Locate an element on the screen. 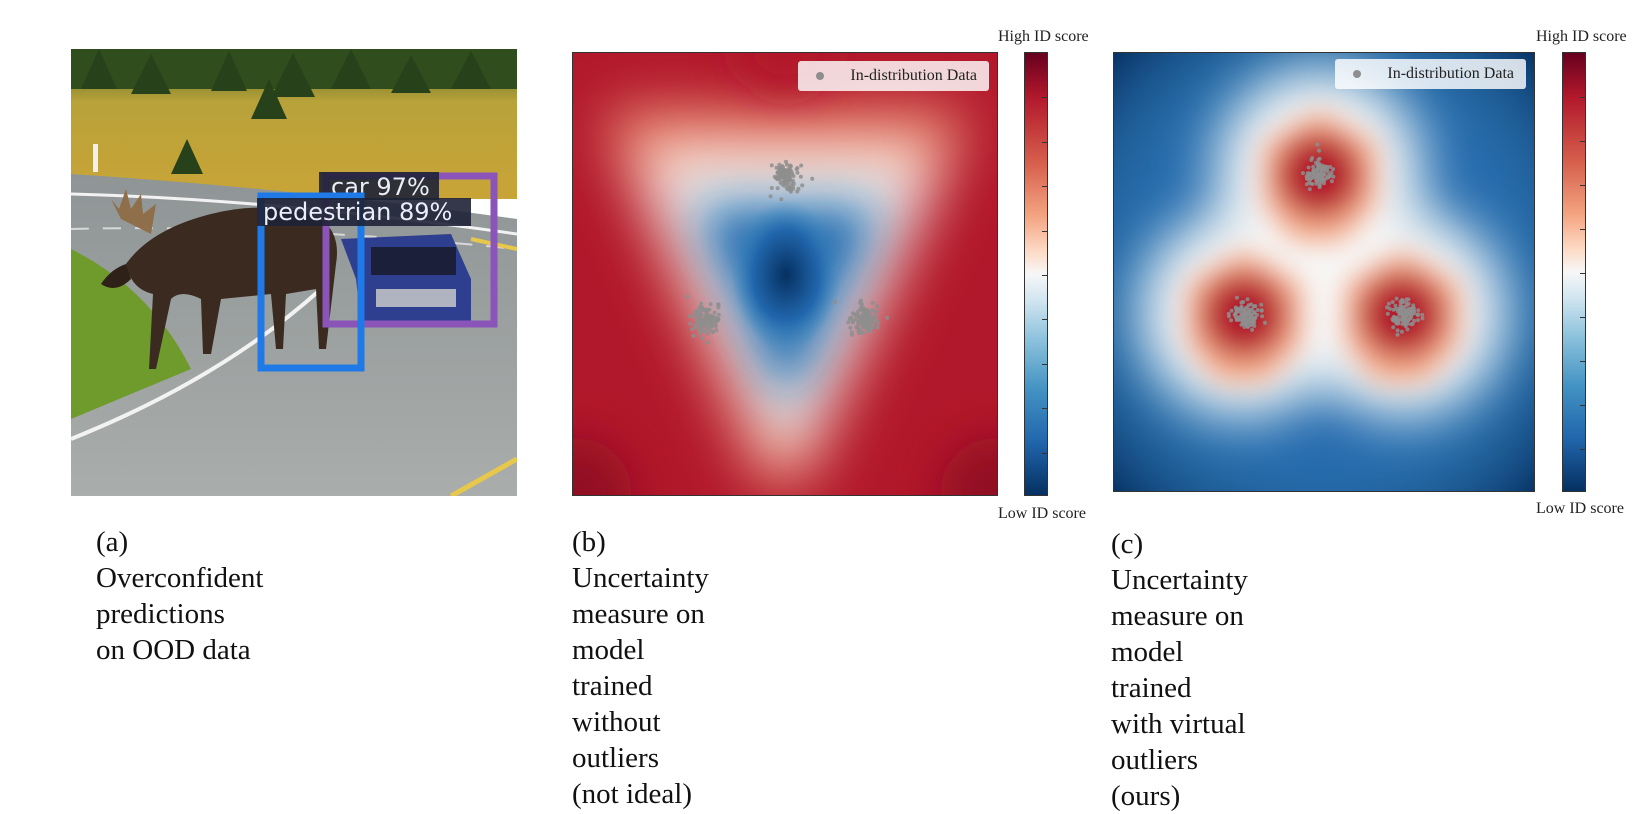 This screenshot has height=814, width=1651. colorbar-c is located at coordinates (1574, 272).